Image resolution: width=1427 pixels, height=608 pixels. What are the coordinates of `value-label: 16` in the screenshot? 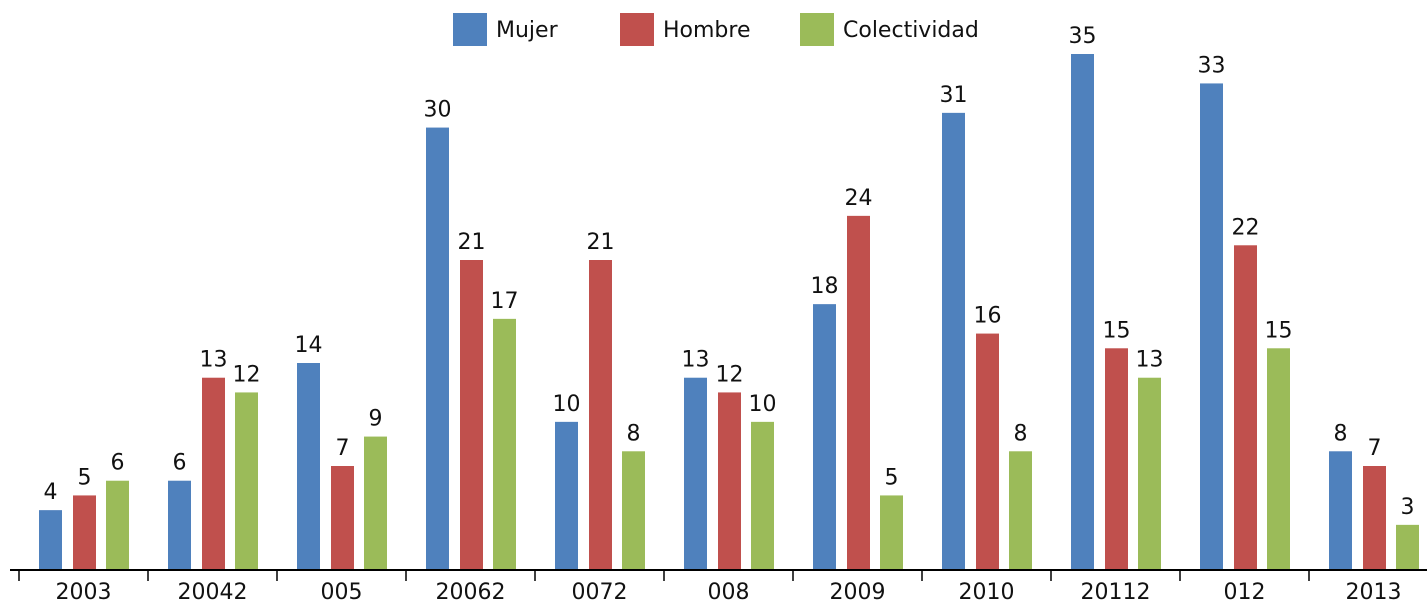 It's located at (988, 316).